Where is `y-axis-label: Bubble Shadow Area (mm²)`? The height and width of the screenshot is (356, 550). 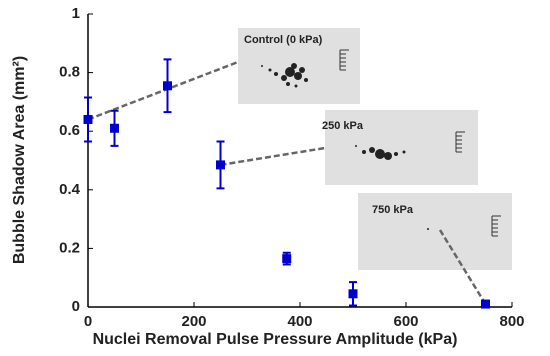 y-axis-label: Bubble Shadow Area (mm²) is located at coordinates (19, 160).